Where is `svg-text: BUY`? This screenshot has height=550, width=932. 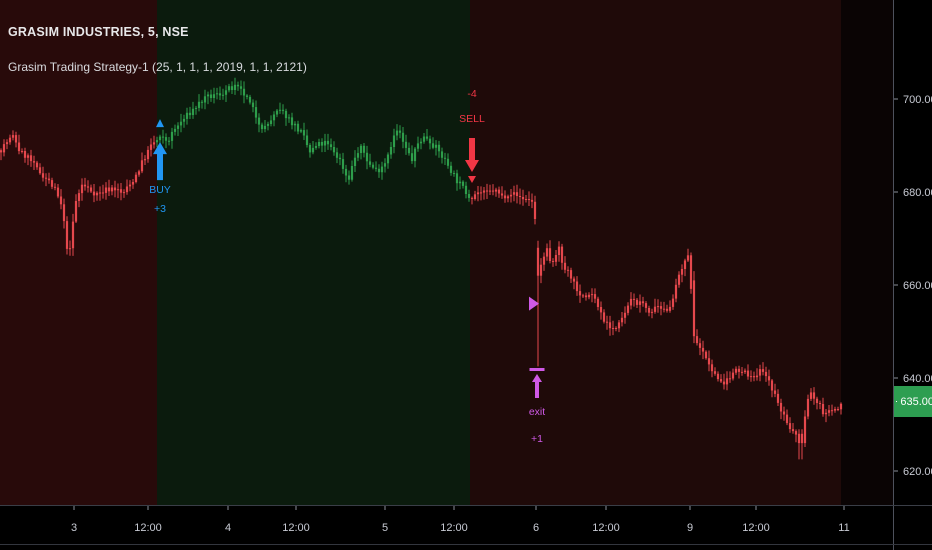 svg-text: BUY is located at coordinates (160, 190).